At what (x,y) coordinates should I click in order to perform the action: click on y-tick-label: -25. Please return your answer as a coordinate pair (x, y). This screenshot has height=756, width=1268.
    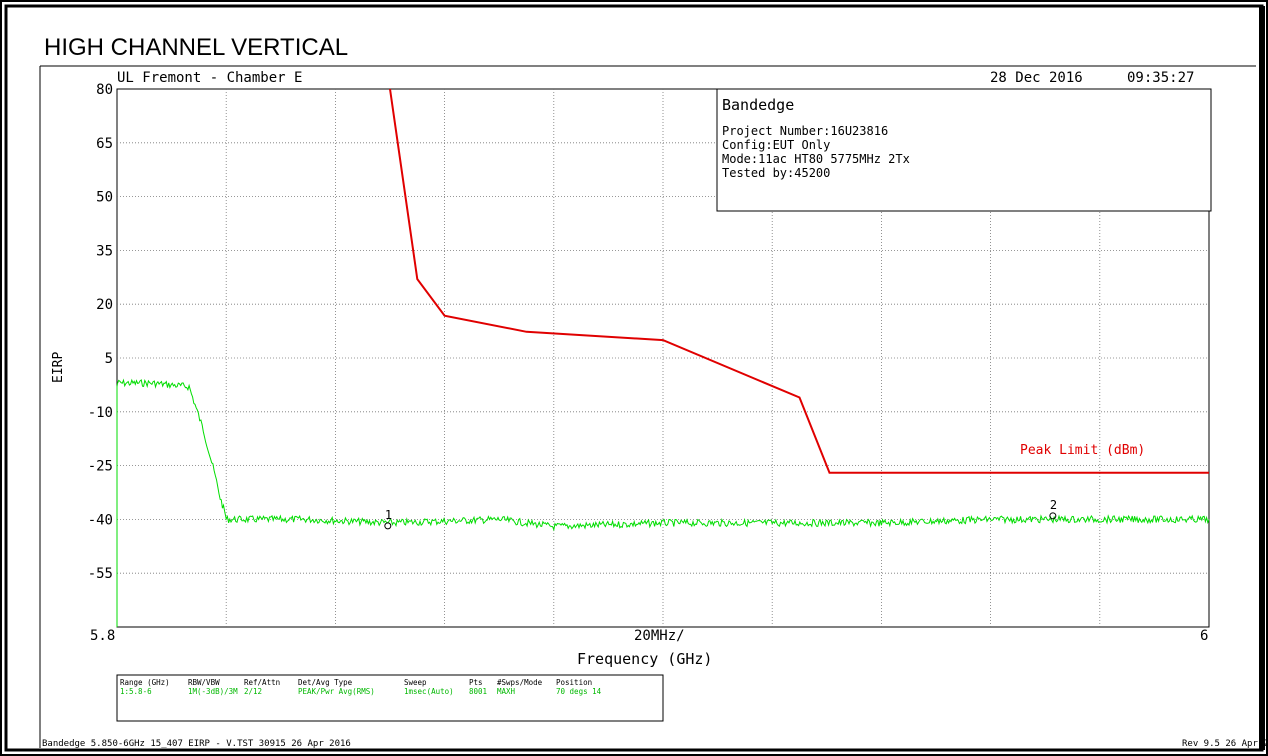
    Looking at the image, I should click on (100, 467).